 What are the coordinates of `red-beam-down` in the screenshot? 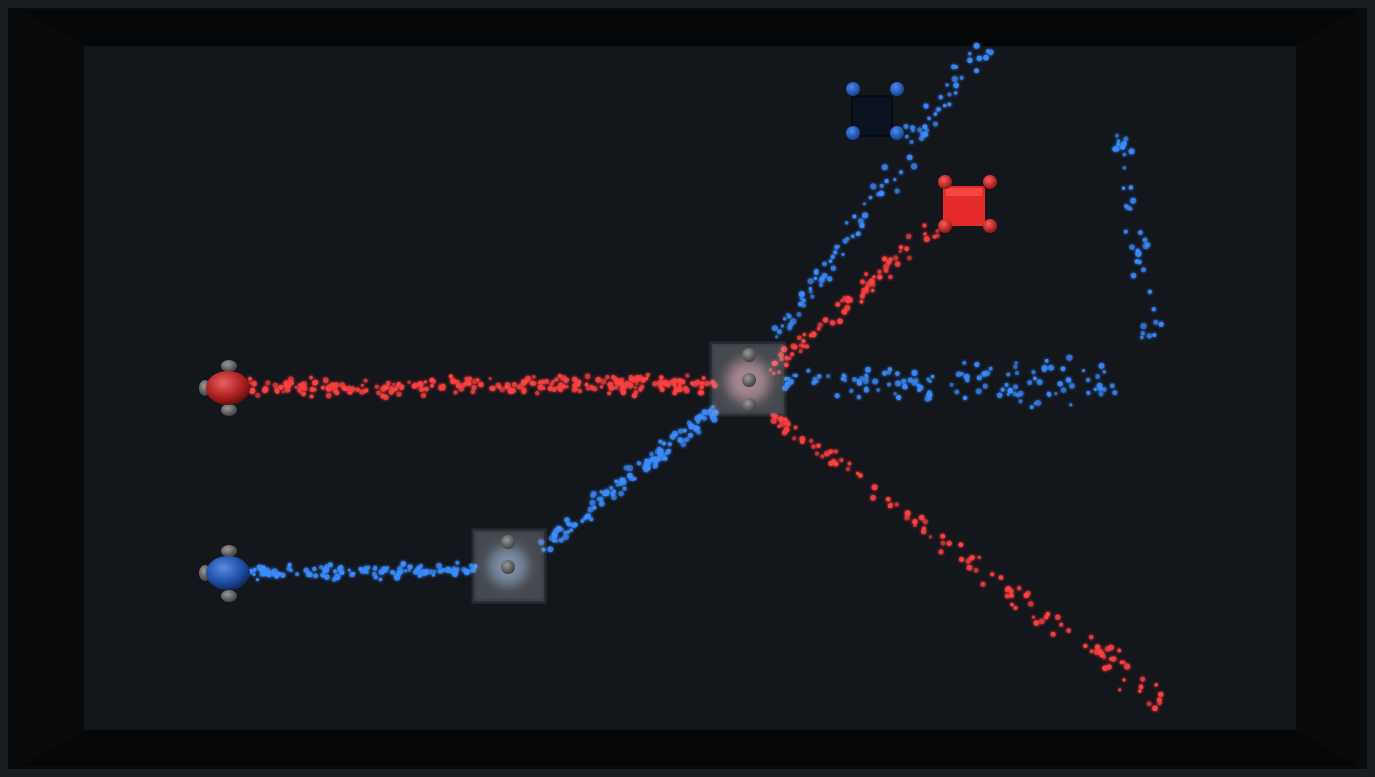 It's located at (967, 562).